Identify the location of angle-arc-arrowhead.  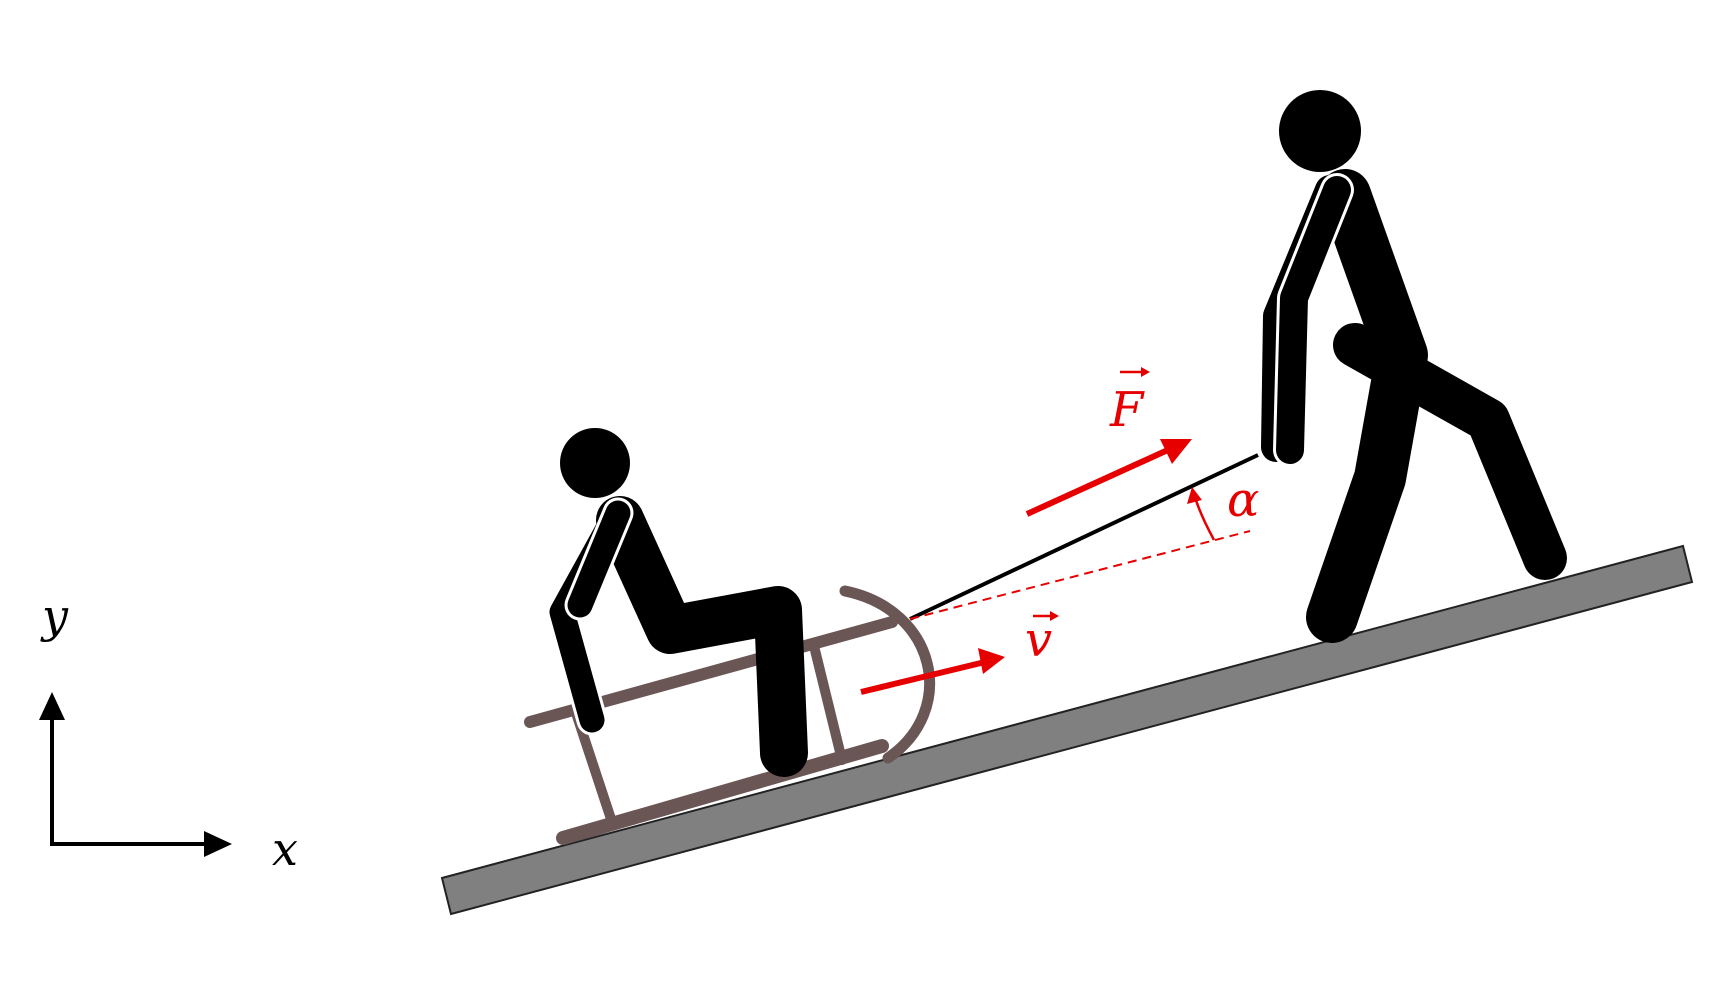
(1194, 495).